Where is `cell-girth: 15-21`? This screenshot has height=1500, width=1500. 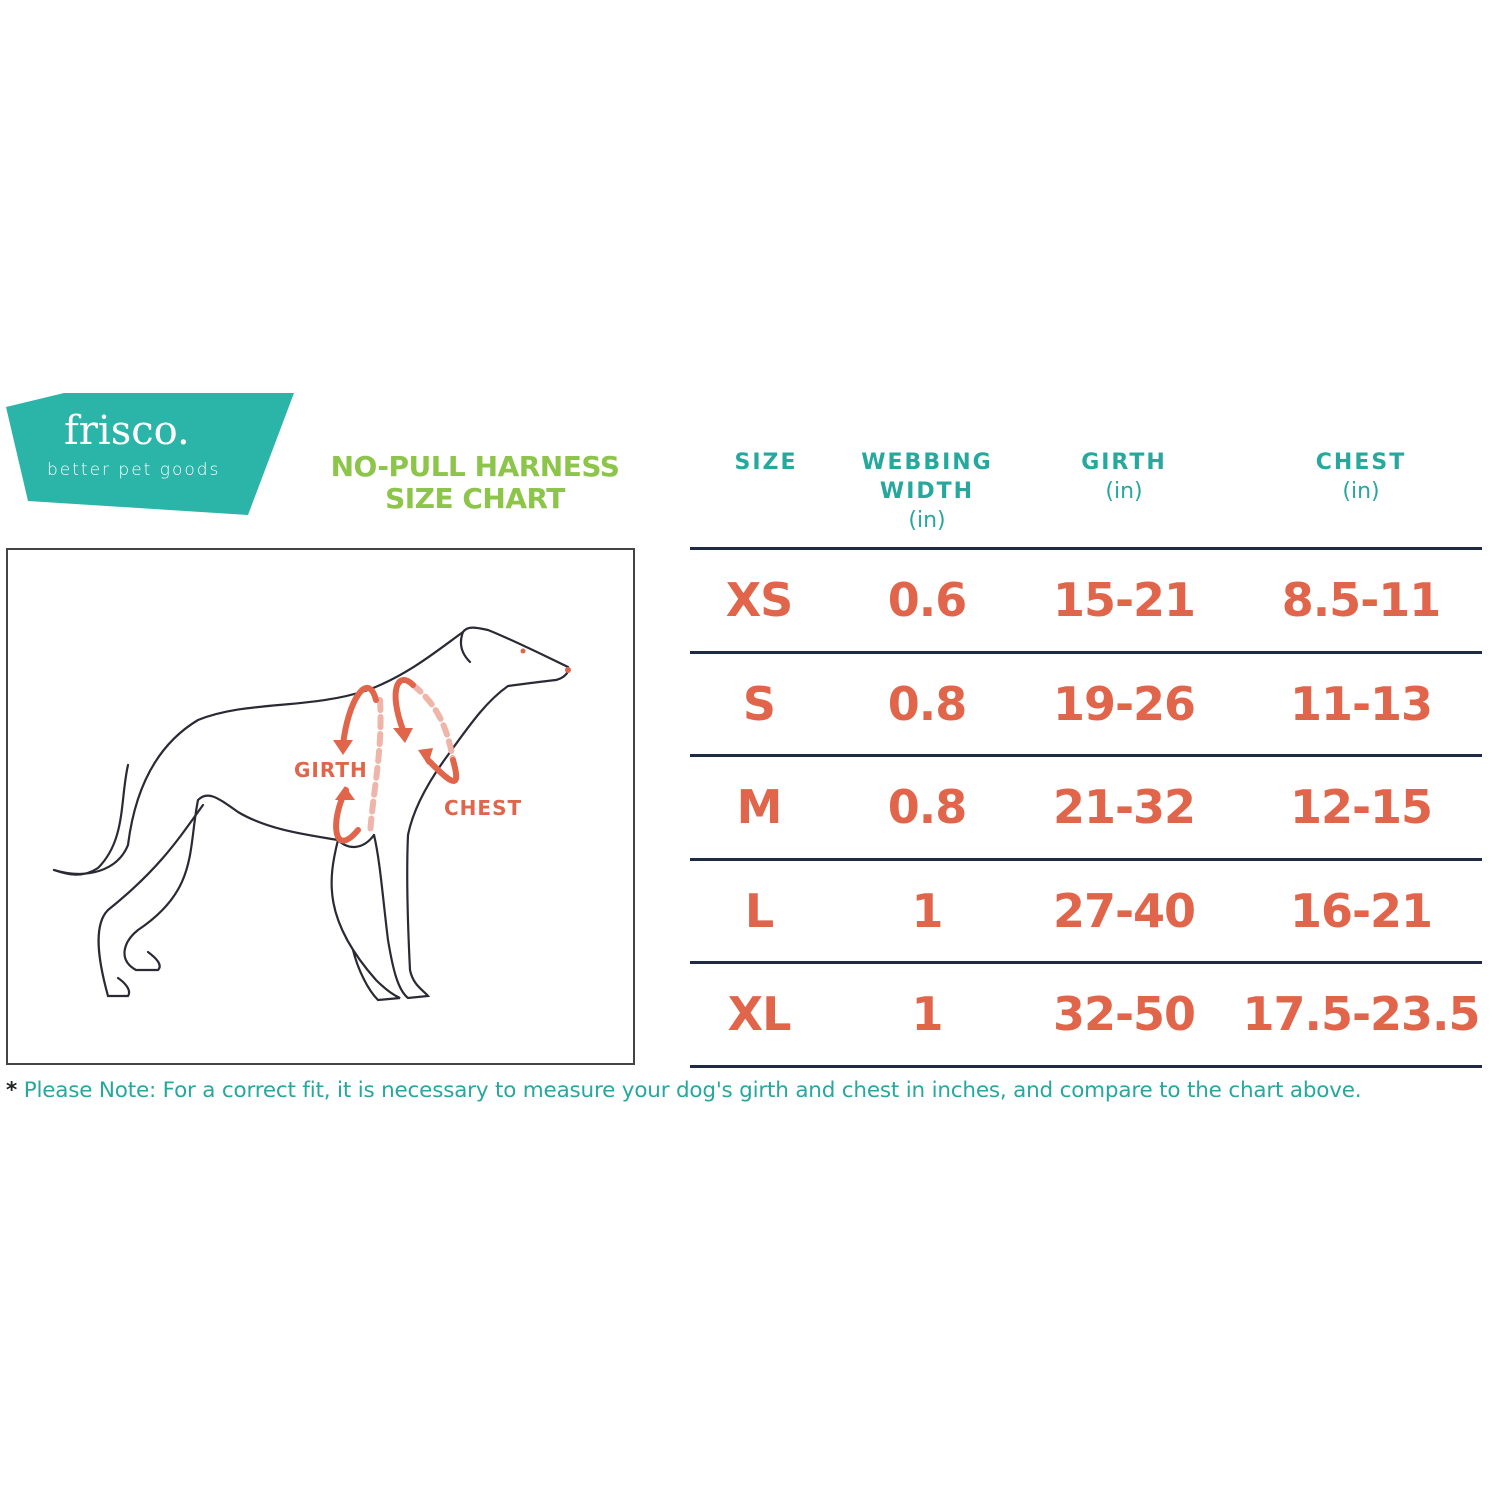 cell-girth: 15-21 is located at coordinates (1124, 600).